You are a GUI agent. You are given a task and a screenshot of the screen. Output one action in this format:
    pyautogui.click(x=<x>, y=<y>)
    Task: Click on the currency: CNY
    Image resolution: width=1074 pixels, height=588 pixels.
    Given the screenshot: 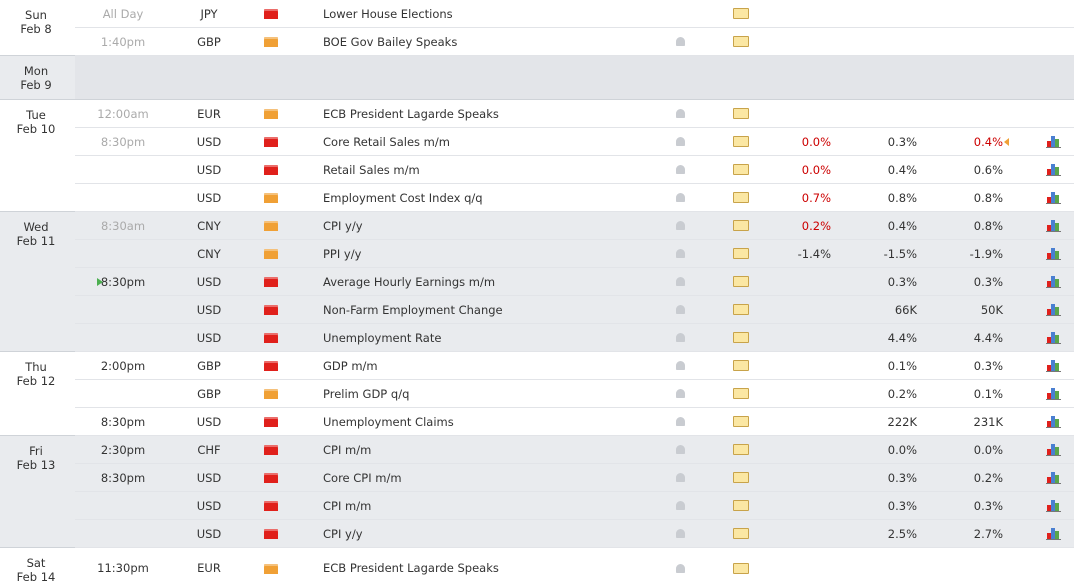 What is the action you would take?
    pyautogui.click(x=209, y=254)
    